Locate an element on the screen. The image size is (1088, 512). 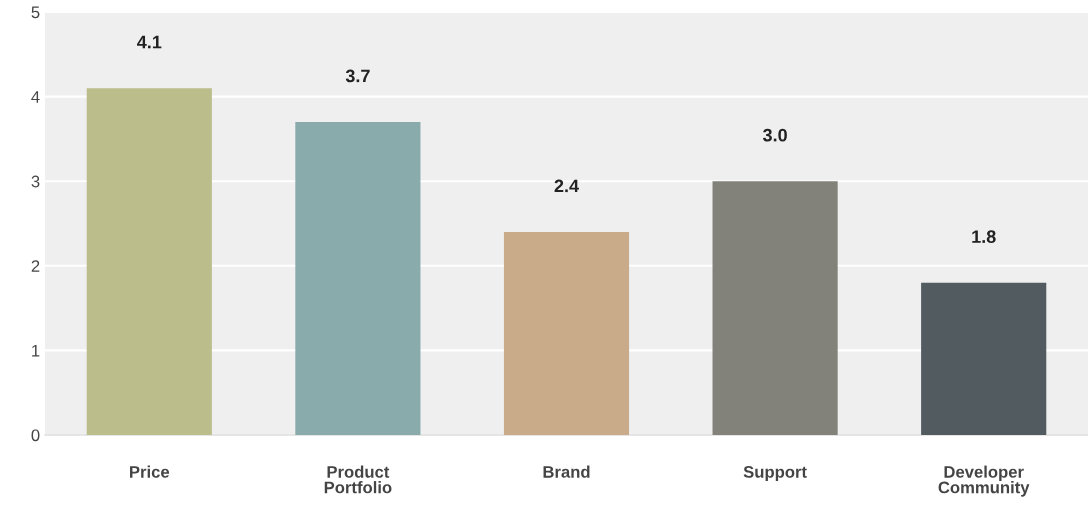
data-label: 1.8 is located at coordinates (984, 237).